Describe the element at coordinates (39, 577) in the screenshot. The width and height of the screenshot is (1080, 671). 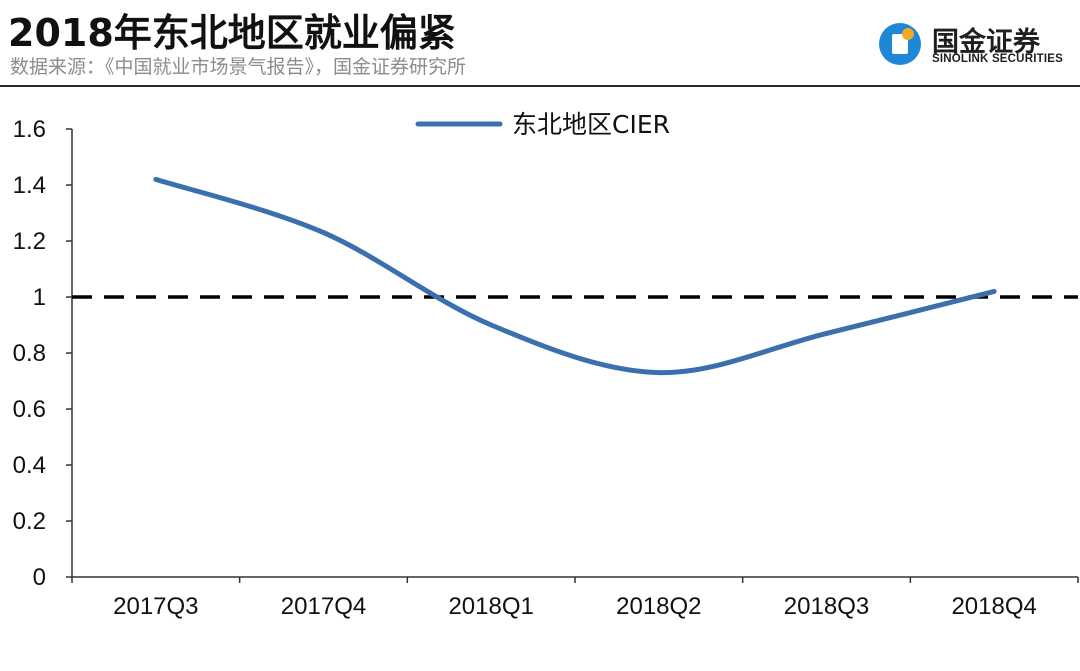
I see `y-tick-label: 0` at that location.